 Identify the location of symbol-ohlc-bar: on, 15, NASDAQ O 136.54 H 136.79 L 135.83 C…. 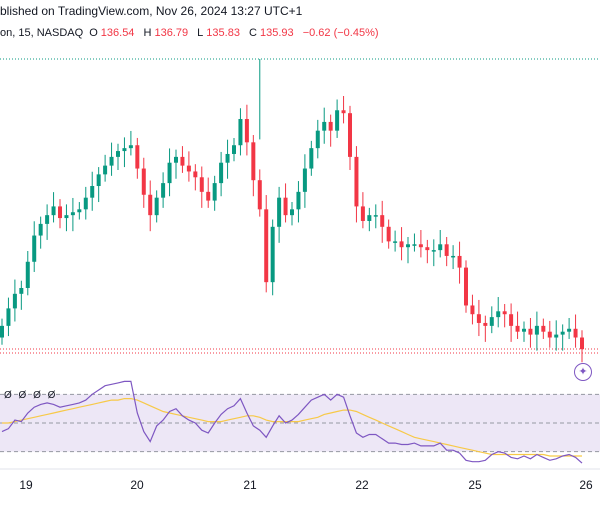
(191, 33).